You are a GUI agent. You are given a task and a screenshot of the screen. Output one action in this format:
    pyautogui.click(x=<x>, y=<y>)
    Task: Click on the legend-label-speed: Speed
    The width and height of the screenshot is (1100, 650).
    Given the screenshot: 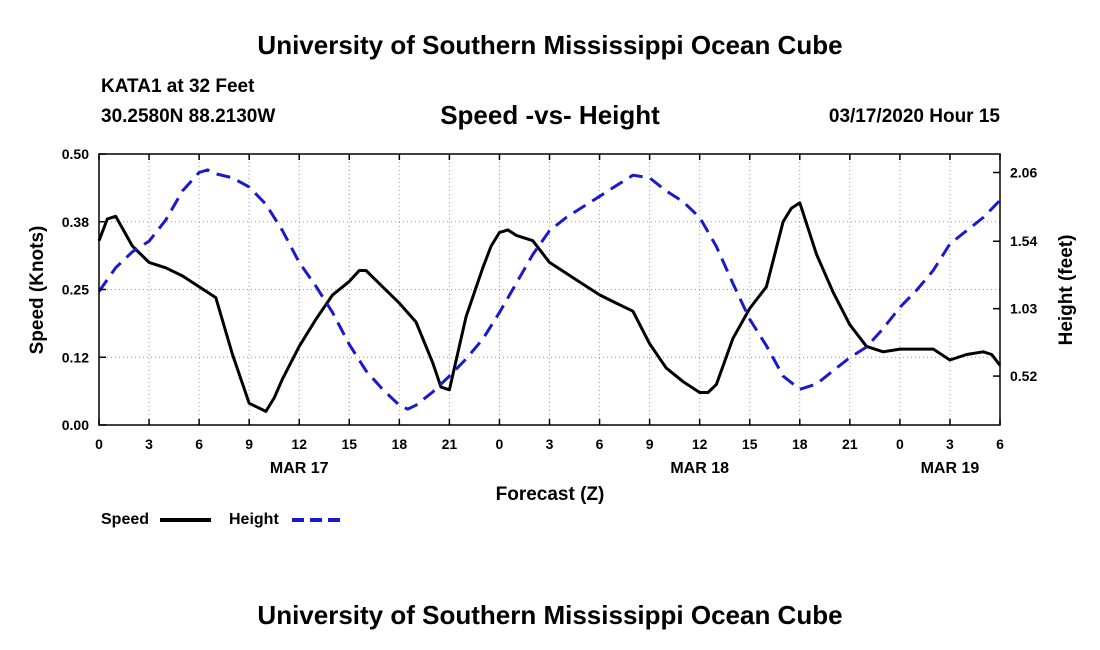 What is the action you would take?
    pyautogui.click(x=125, y=519)
    